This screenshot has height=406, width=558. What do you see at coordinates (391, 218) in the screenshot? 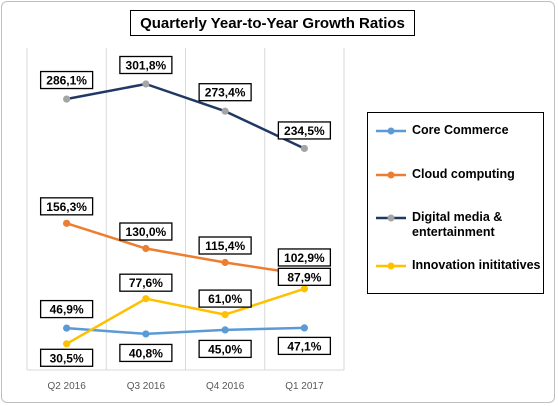
I see `legend-swatch-digital-media` at bounding box center [391, 218].